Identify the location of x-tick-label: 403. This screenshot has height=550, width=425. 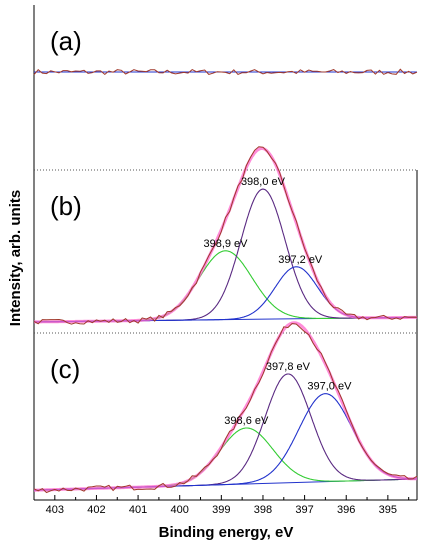
(55, 510).